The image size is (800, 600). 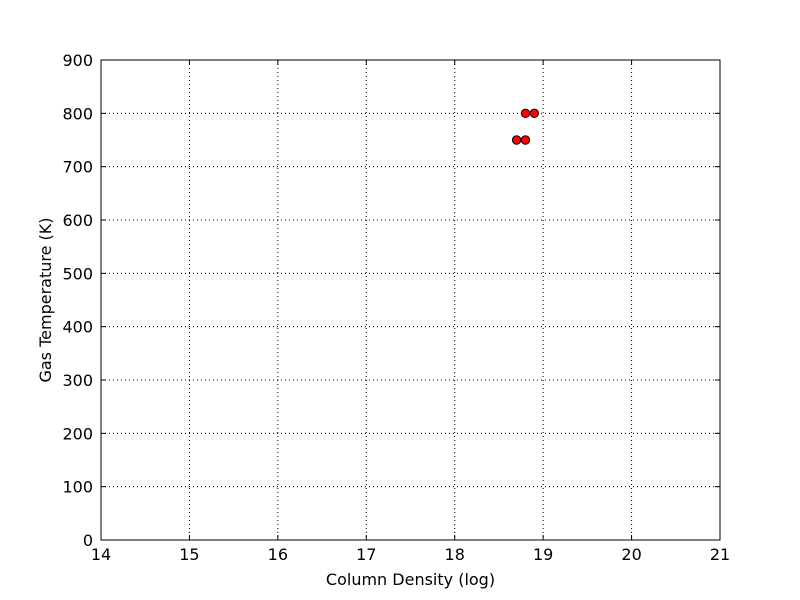 What do you see at coordinates (410, 554) in the screenshot?
I see `x-tick-labels: 14 15 16 17 18 19 20 21` at bounding box center [410, 554].